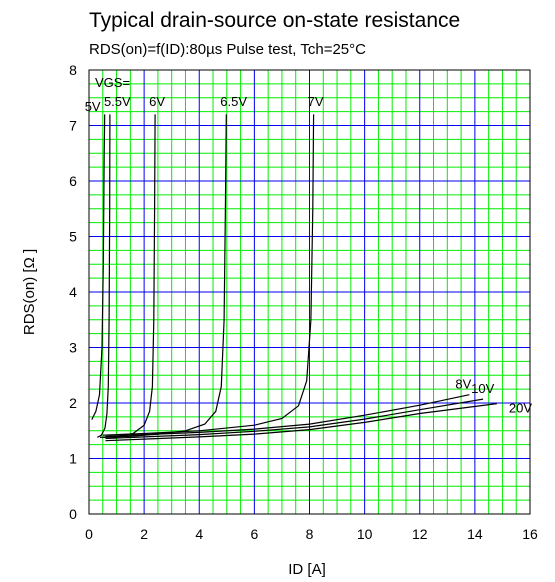  I want to click on series-line-5-5v, so click(104, 276).